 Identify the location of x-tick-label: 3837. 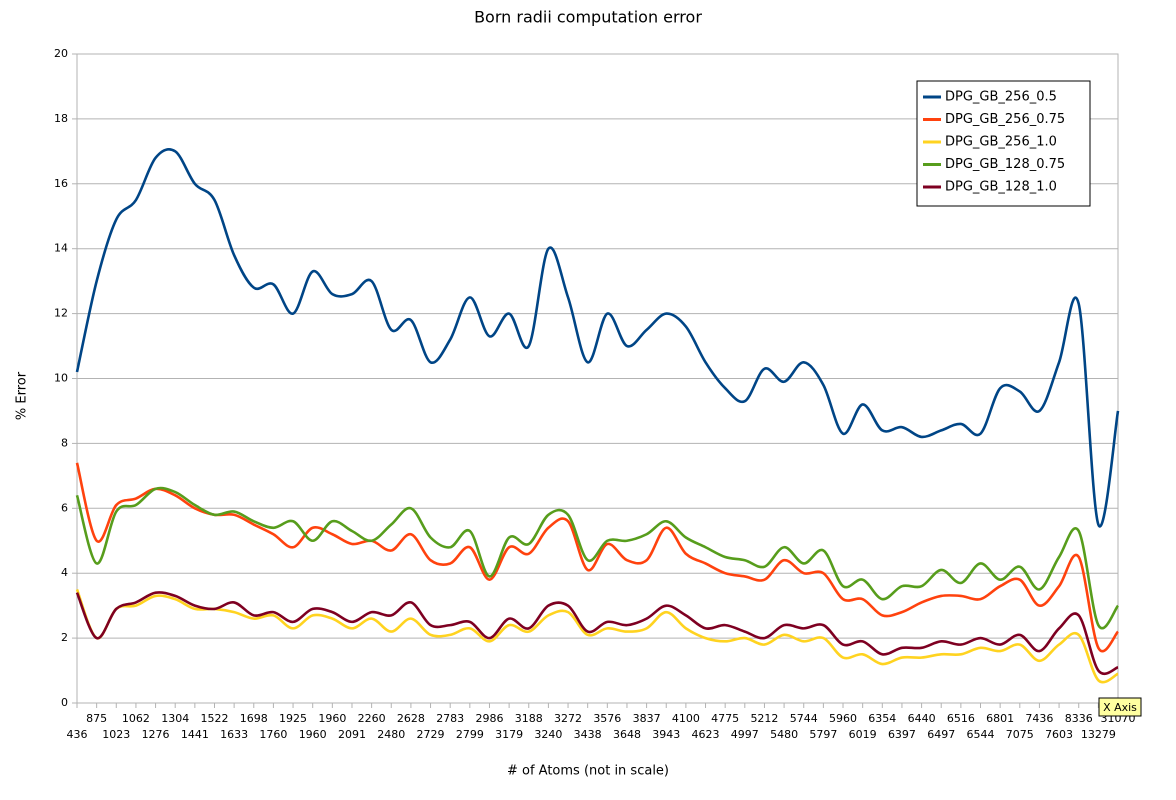
(647, 718).